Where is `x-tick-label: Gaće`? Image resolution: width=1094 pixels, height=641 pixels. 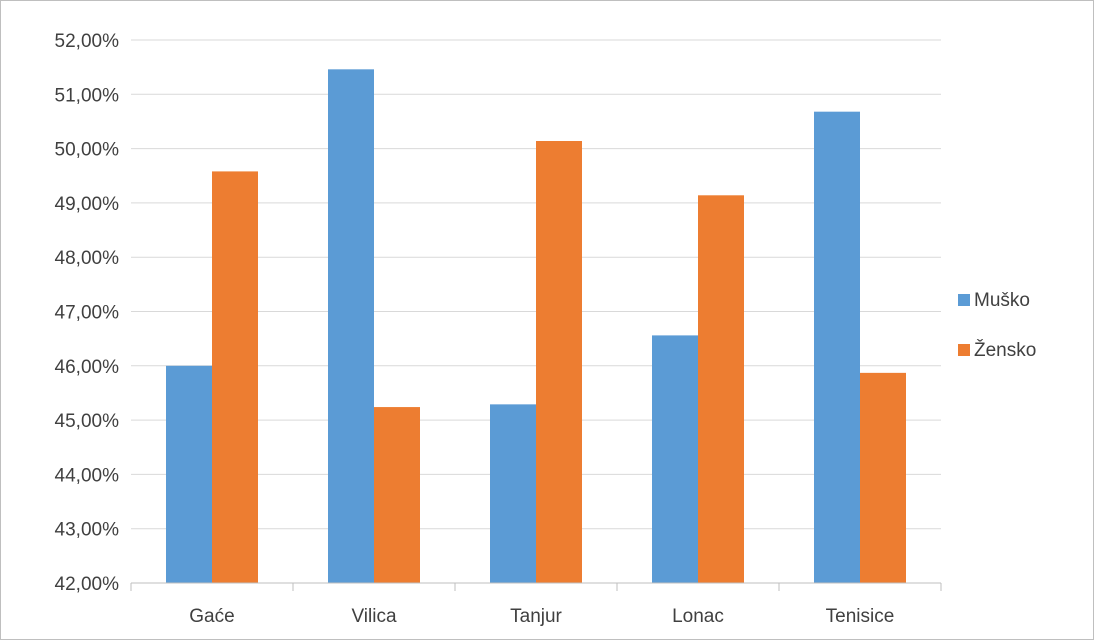
x-tick-label: Gaće is located at coordinates (211, 616).